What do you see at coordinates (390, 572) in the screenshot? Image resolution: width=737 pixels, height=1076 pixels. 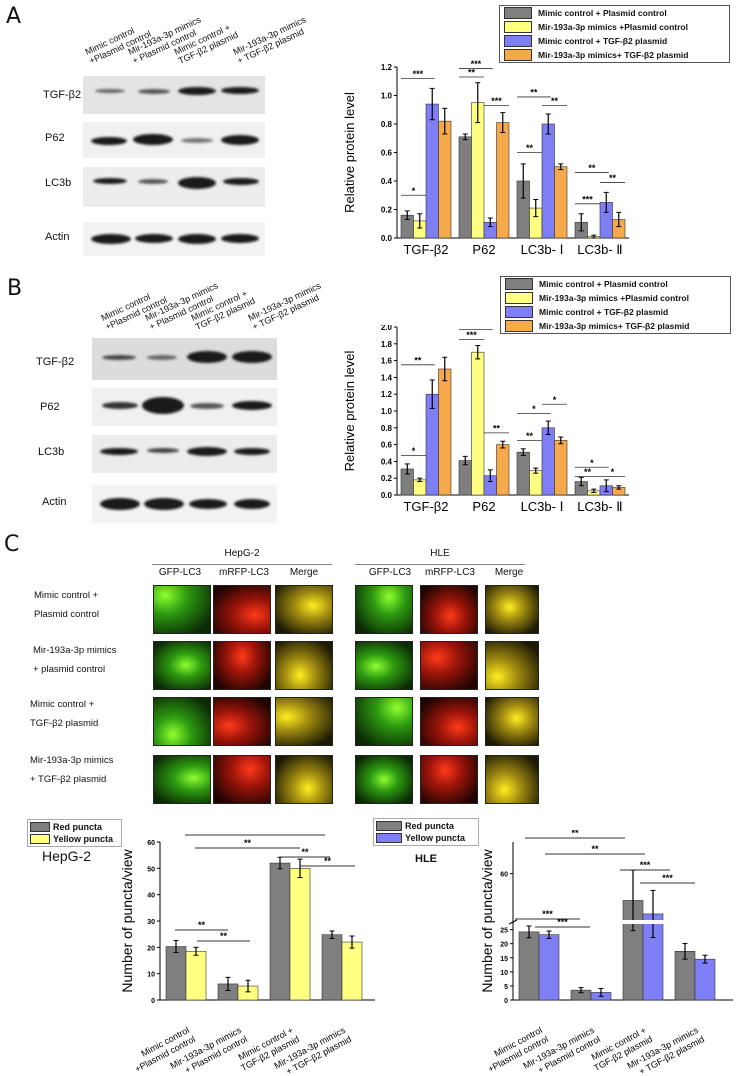 I see `channel-header: GFP-LC3` at bounding box center [390, 572].